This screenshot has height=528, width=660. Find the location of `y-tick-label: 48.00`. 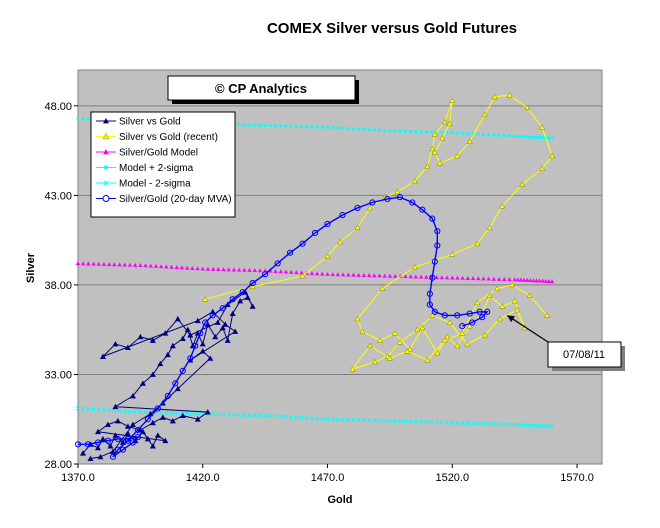

y-tick-label: 48.00 is located at coordinates (58, 107).